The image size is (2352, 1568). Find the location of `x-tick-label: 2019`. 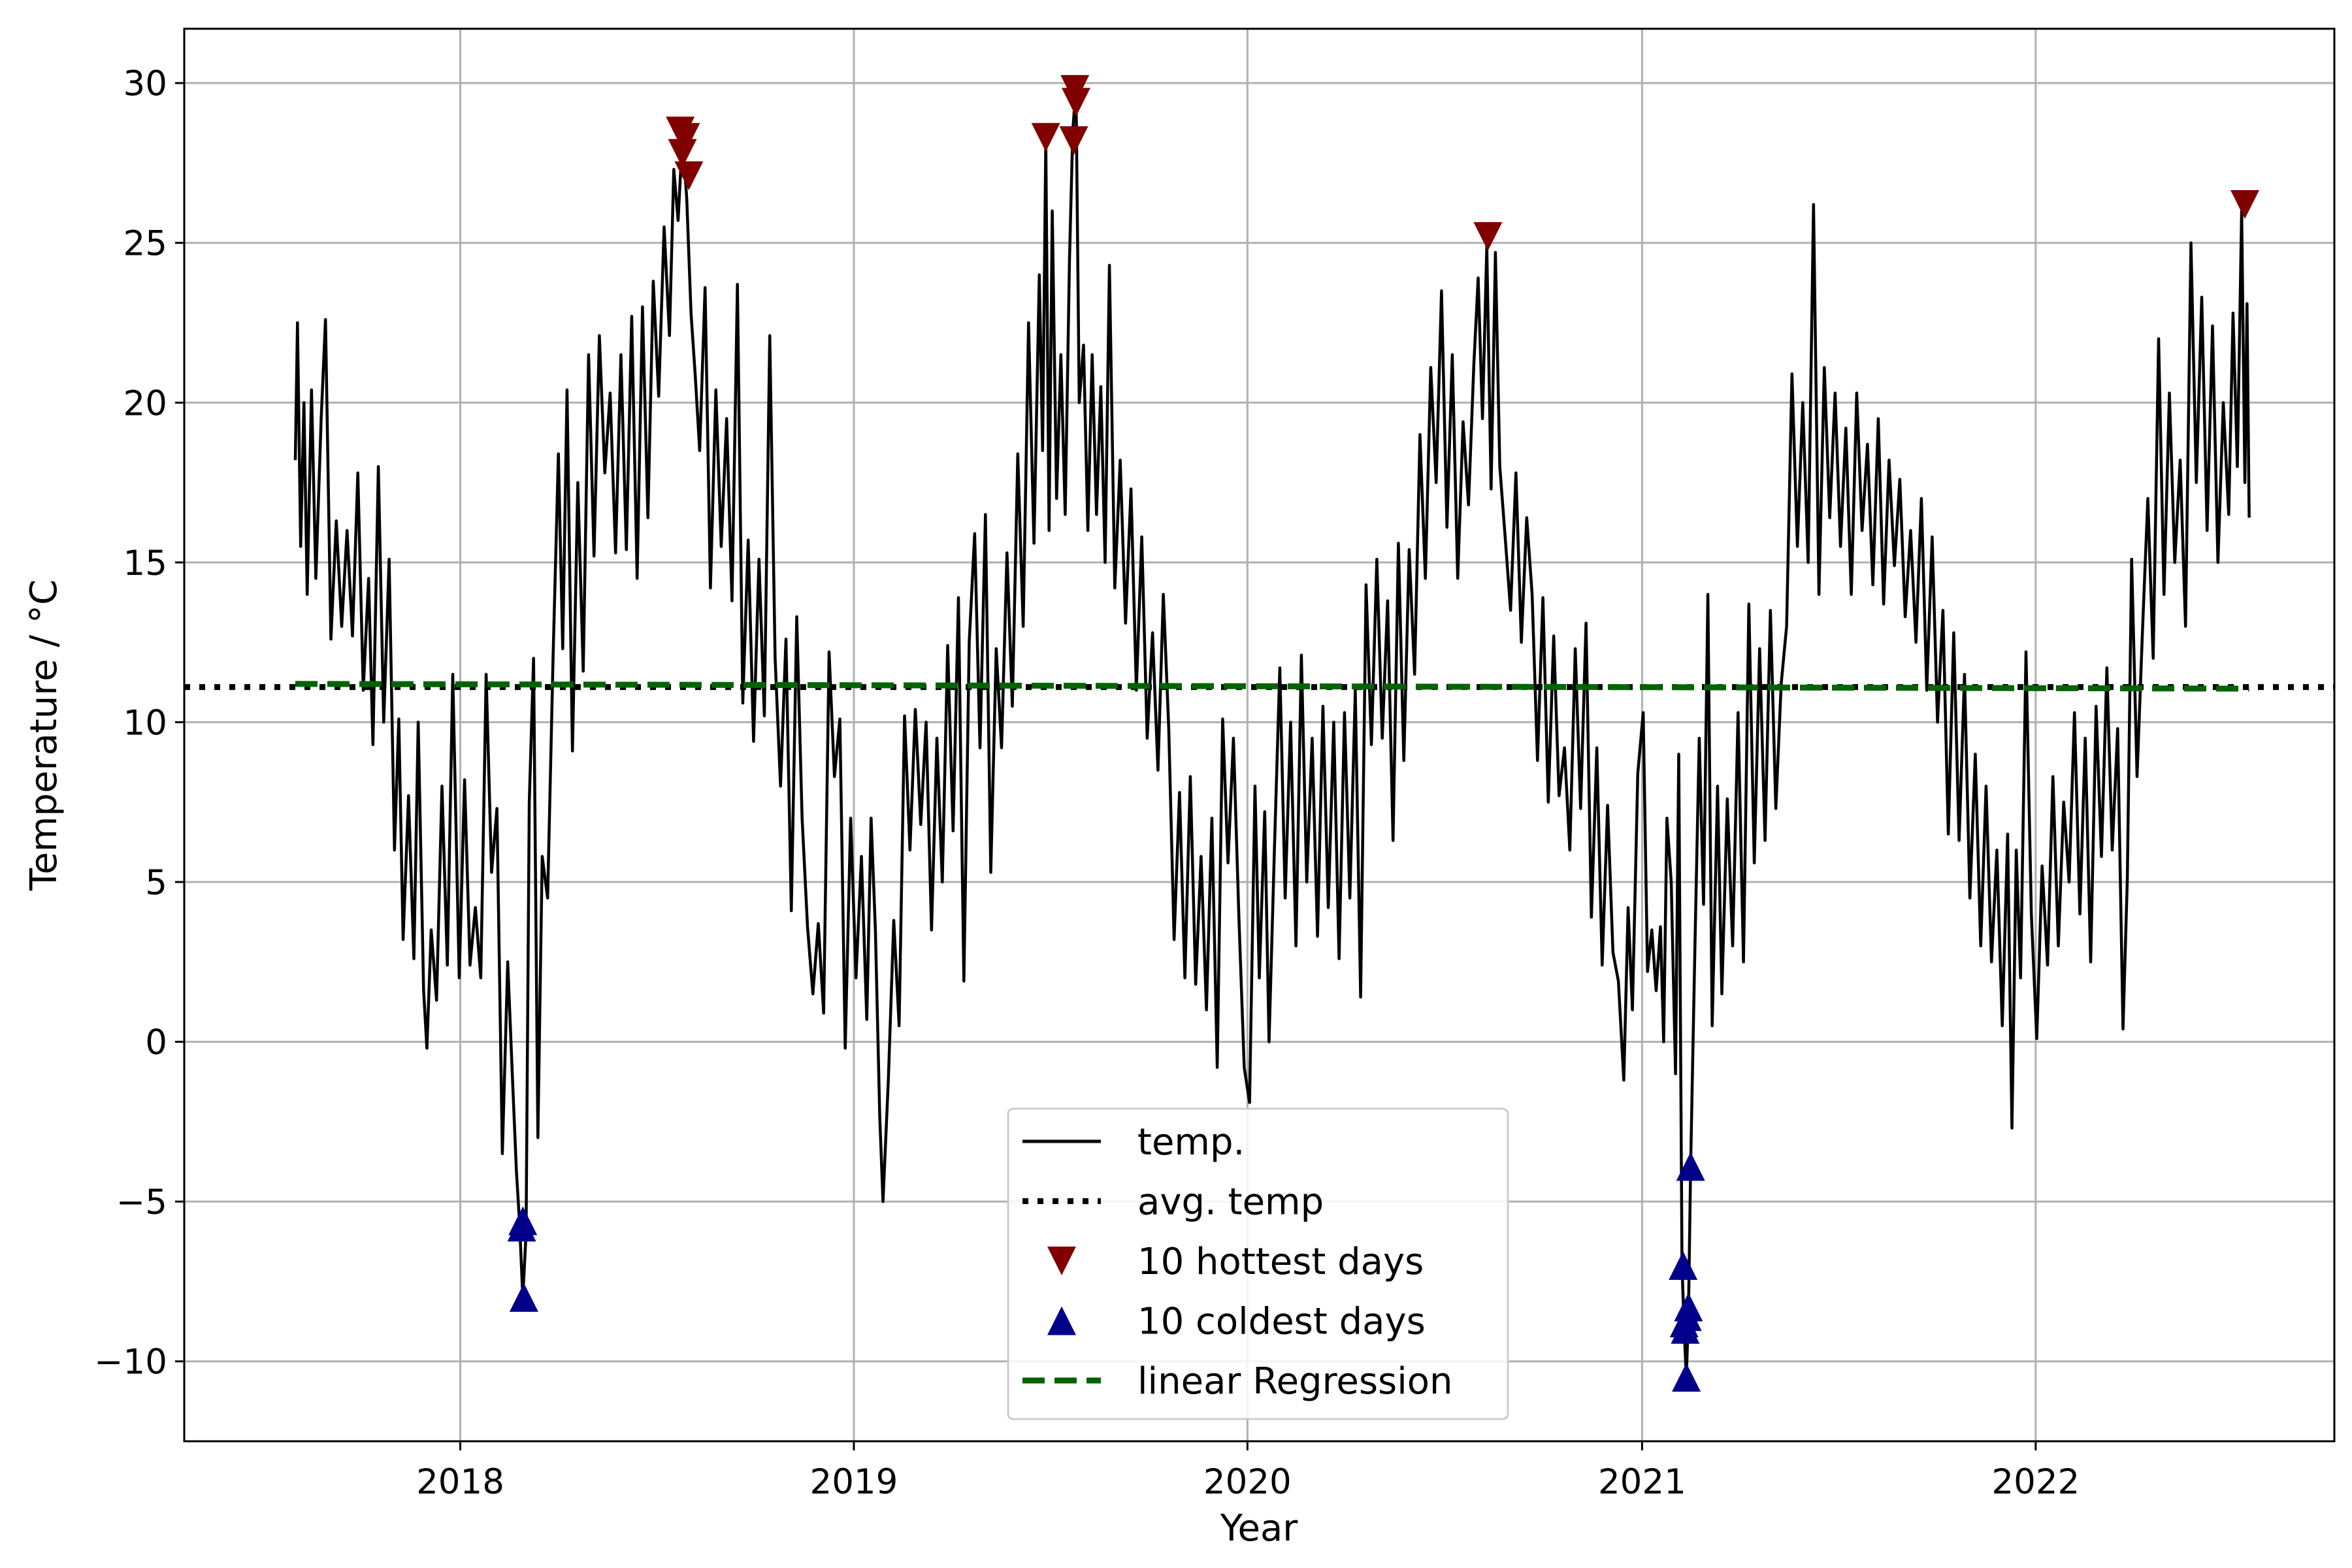

x-tick-label: 2019 is located at coordinates (853, 1482).